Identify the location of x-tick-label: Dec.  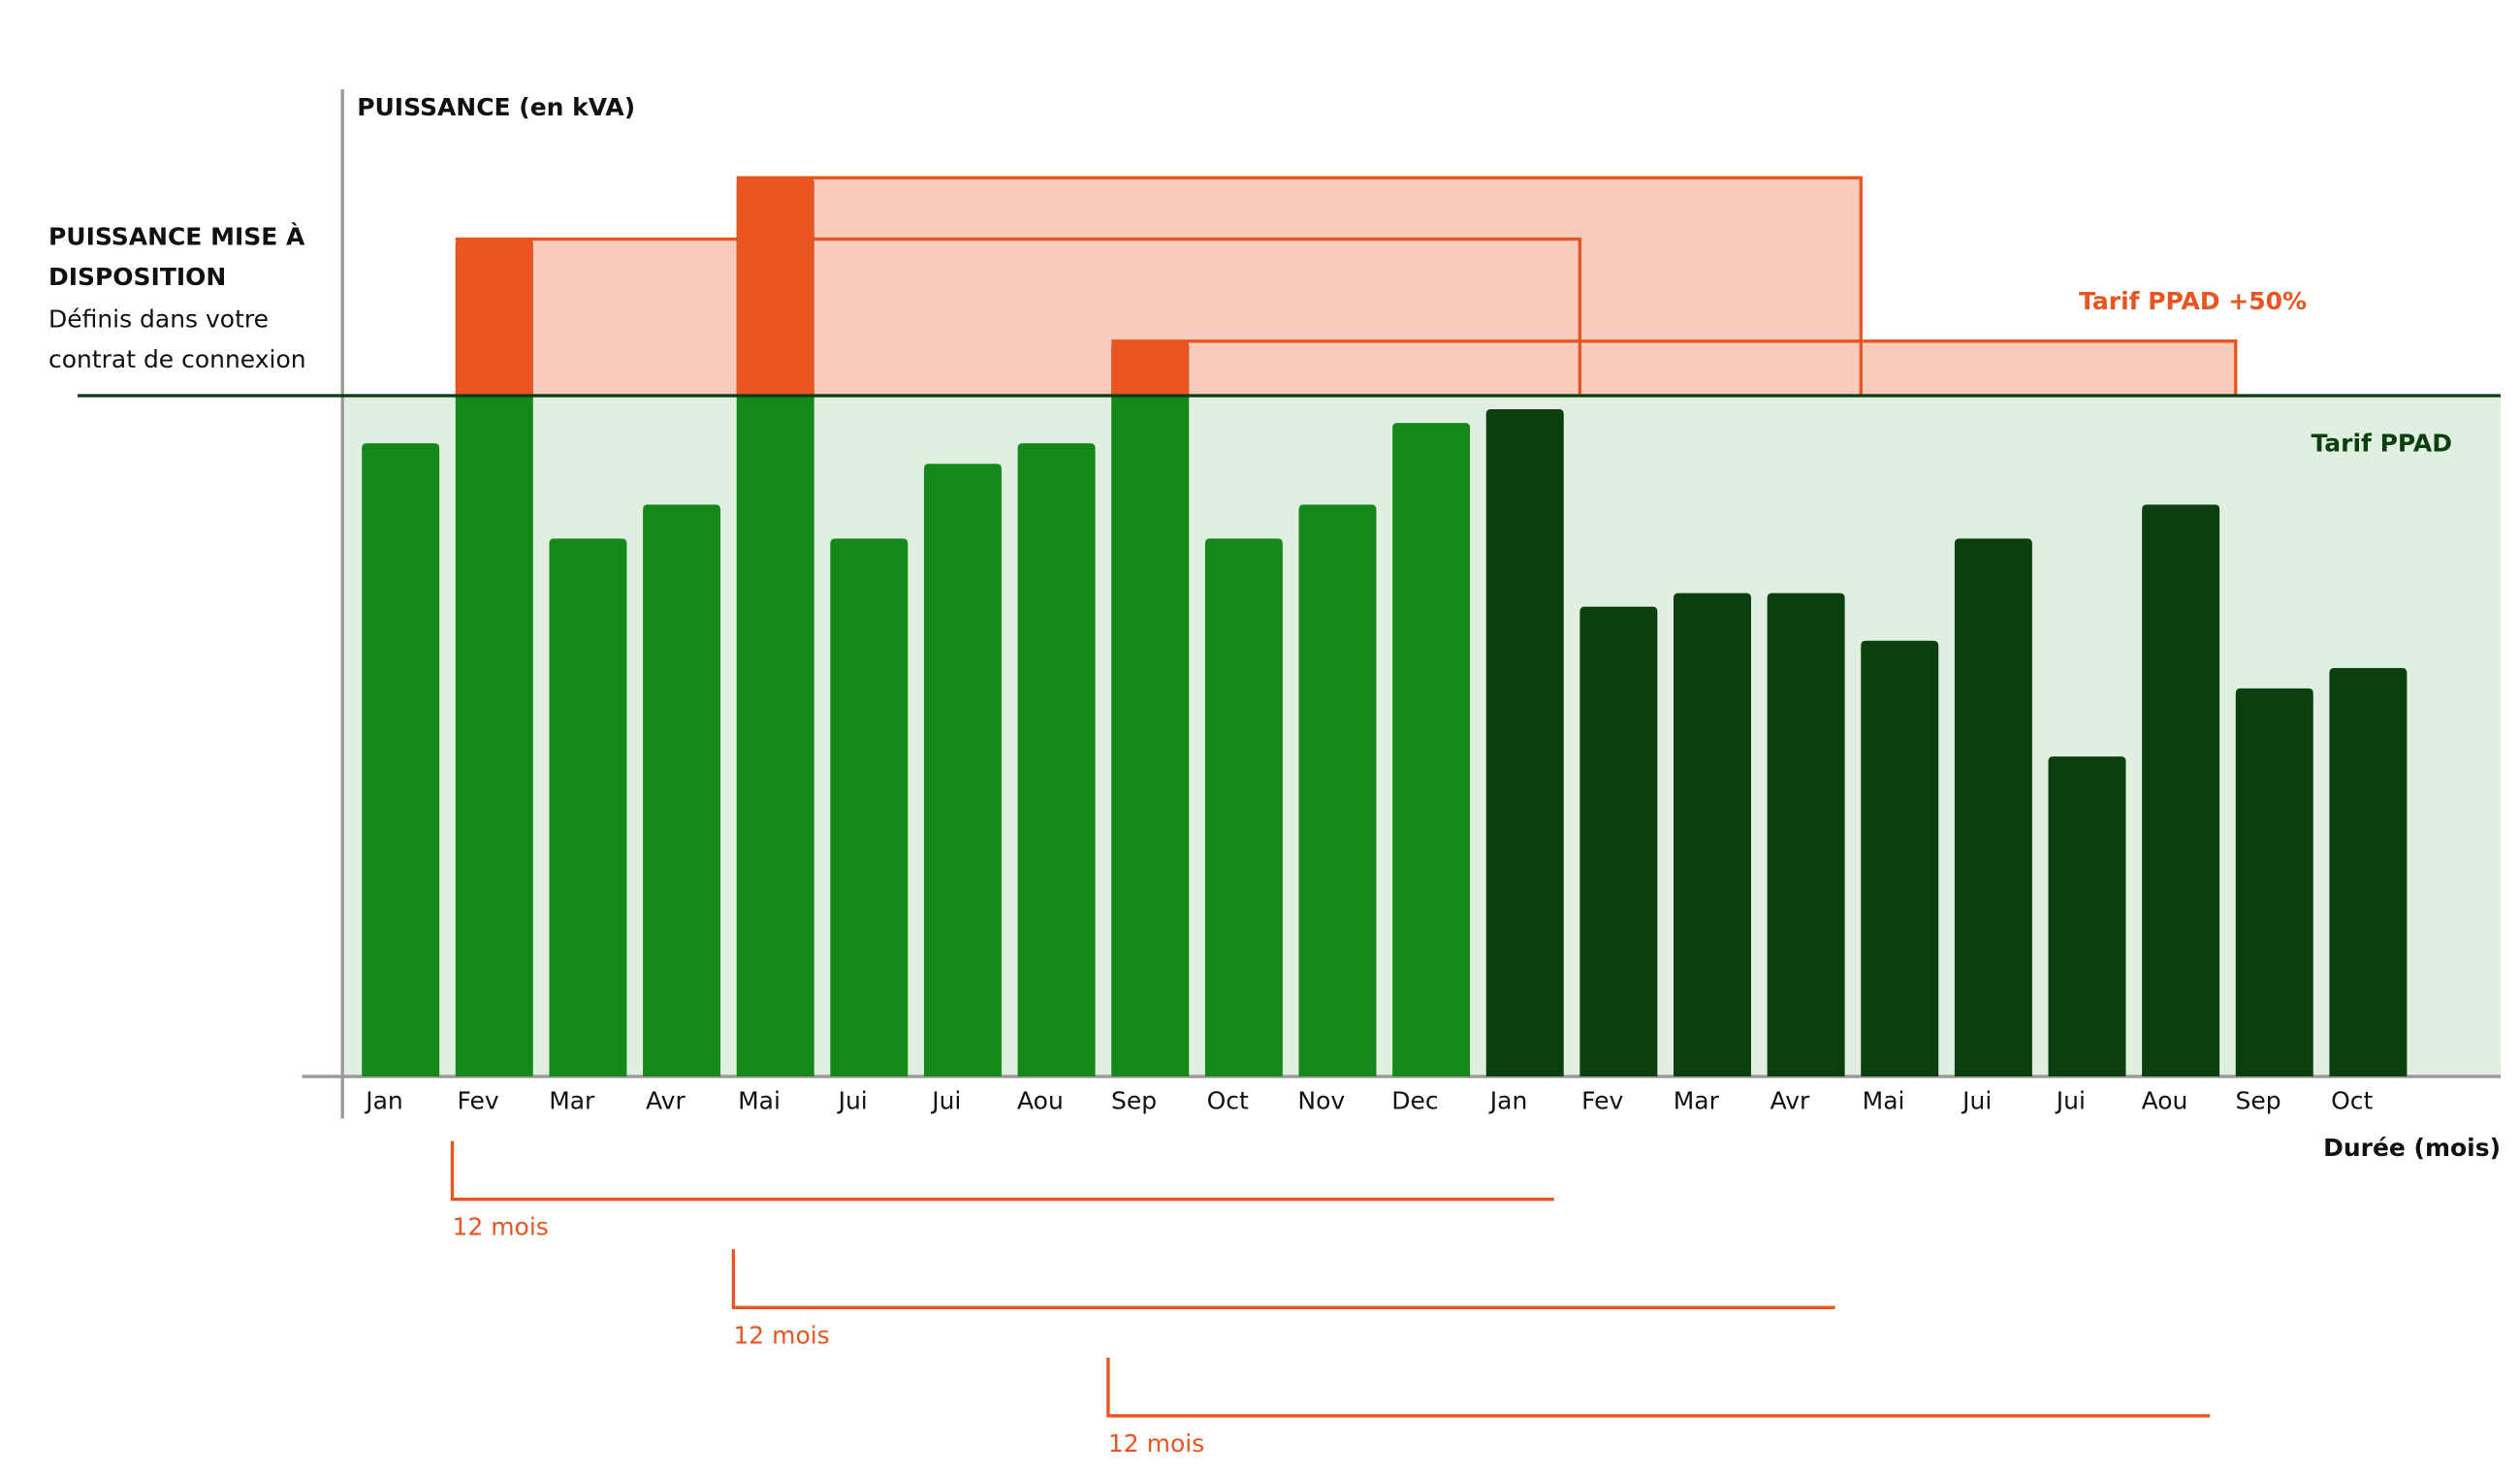
(1415, 1101).